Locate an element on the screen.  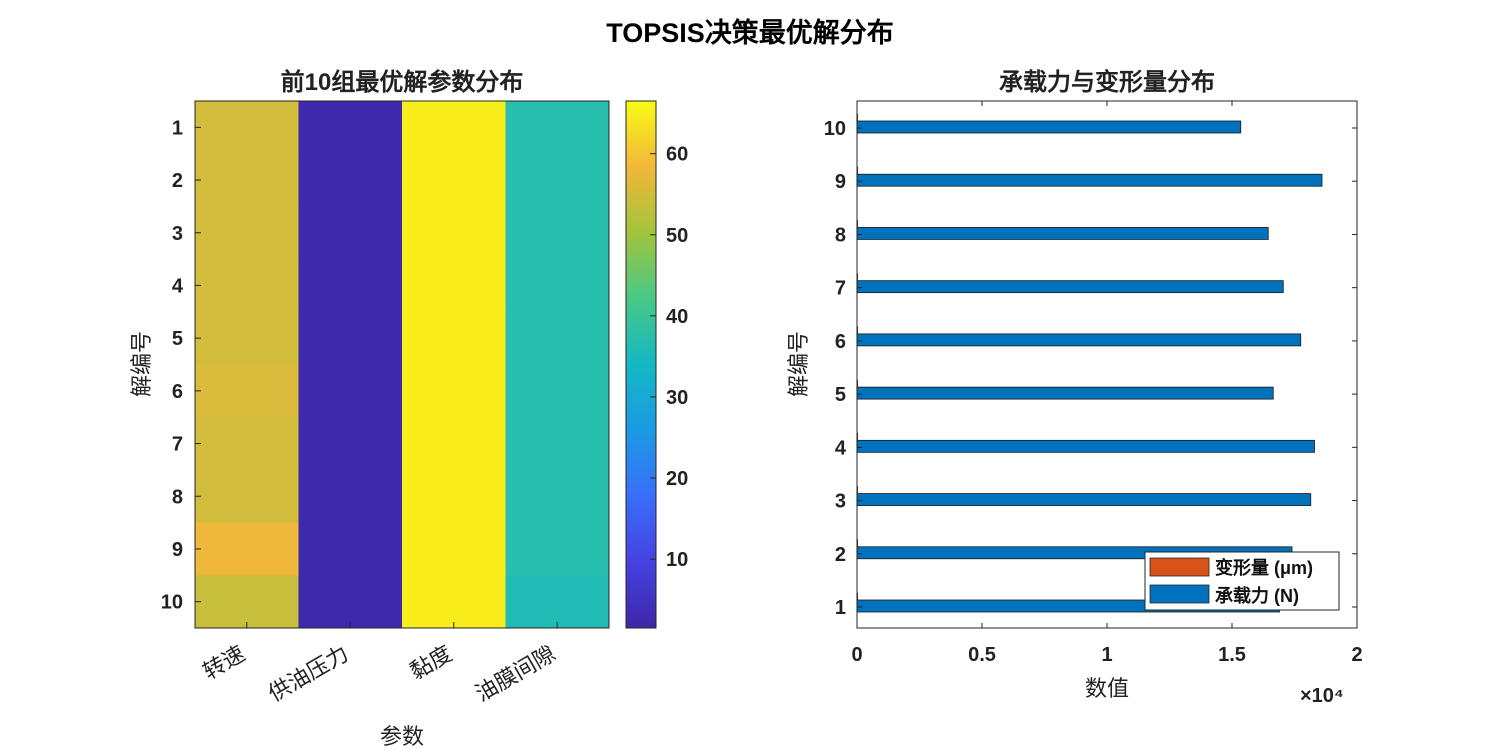
colorbar-tick-label: 40 is located at coordinates (677, 317).